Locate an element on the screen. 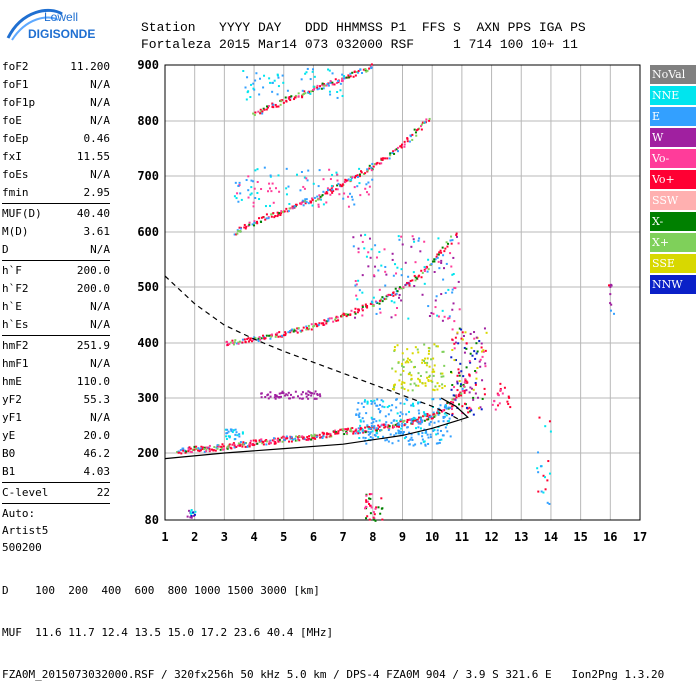 Image resolution: width=700 pixels, height=696 pixels. x-tick-label: 9 is located at coordinates (402, 537).